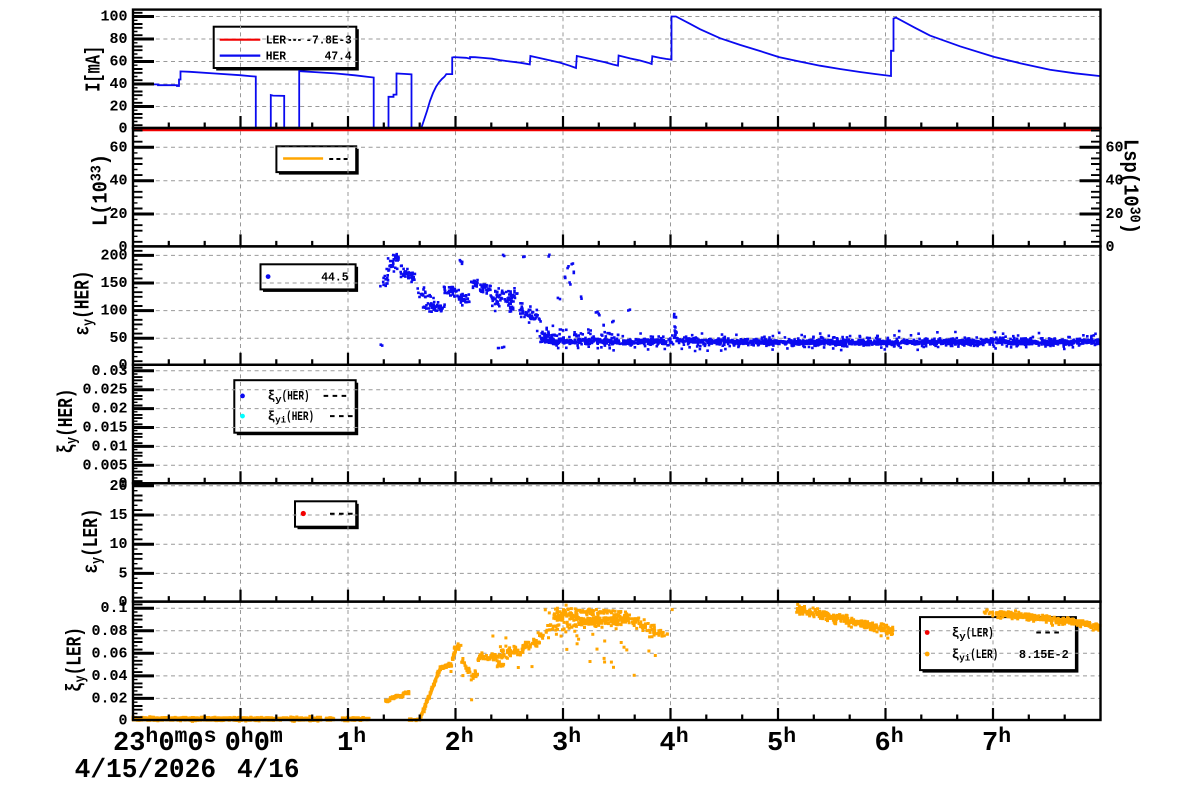  I want to click on svg-text: 0.01, so click(109, 446).